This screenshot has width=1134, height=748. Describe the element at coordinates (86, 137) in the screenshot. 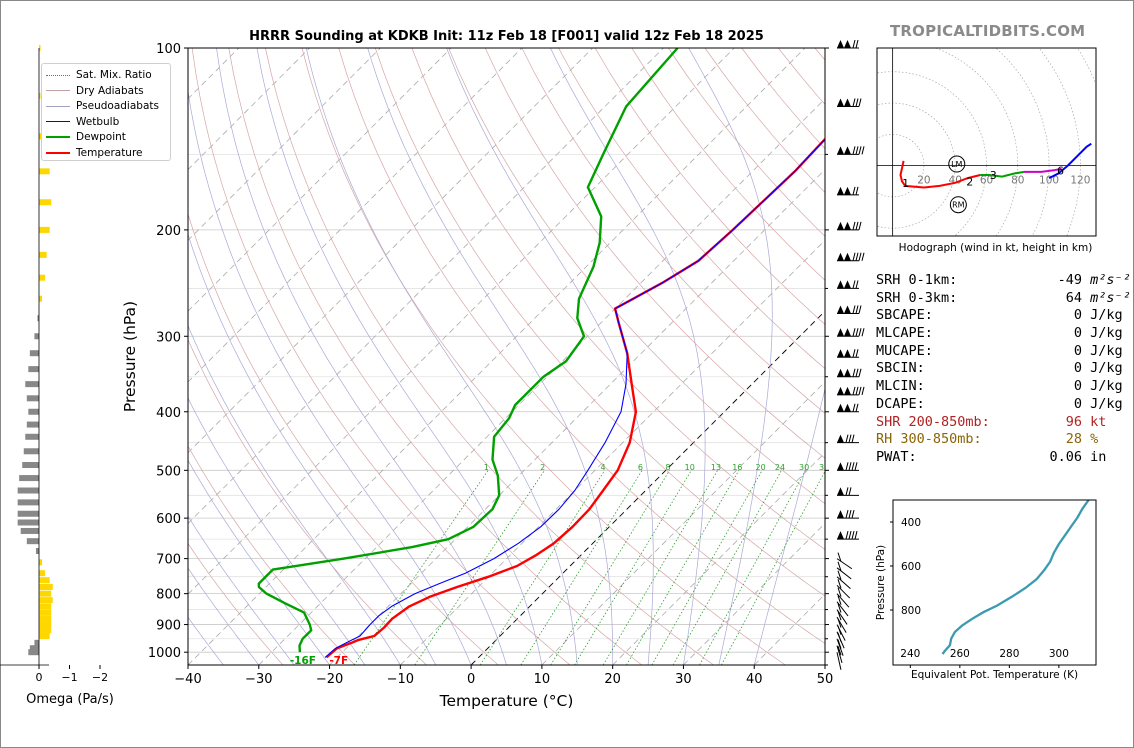

I see `legend-entry: Dewpoint` at that location.